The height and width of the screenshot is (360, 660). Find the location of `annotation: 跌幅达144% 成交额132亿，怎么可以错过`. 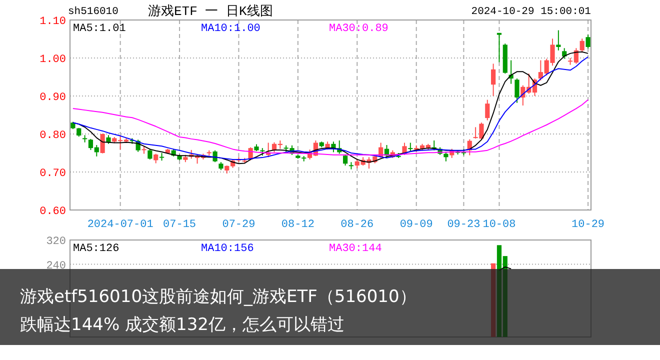

annotation: 跌幅达144% 成交额132亿，怎么可以错过 is located at coordinates (182, 325).